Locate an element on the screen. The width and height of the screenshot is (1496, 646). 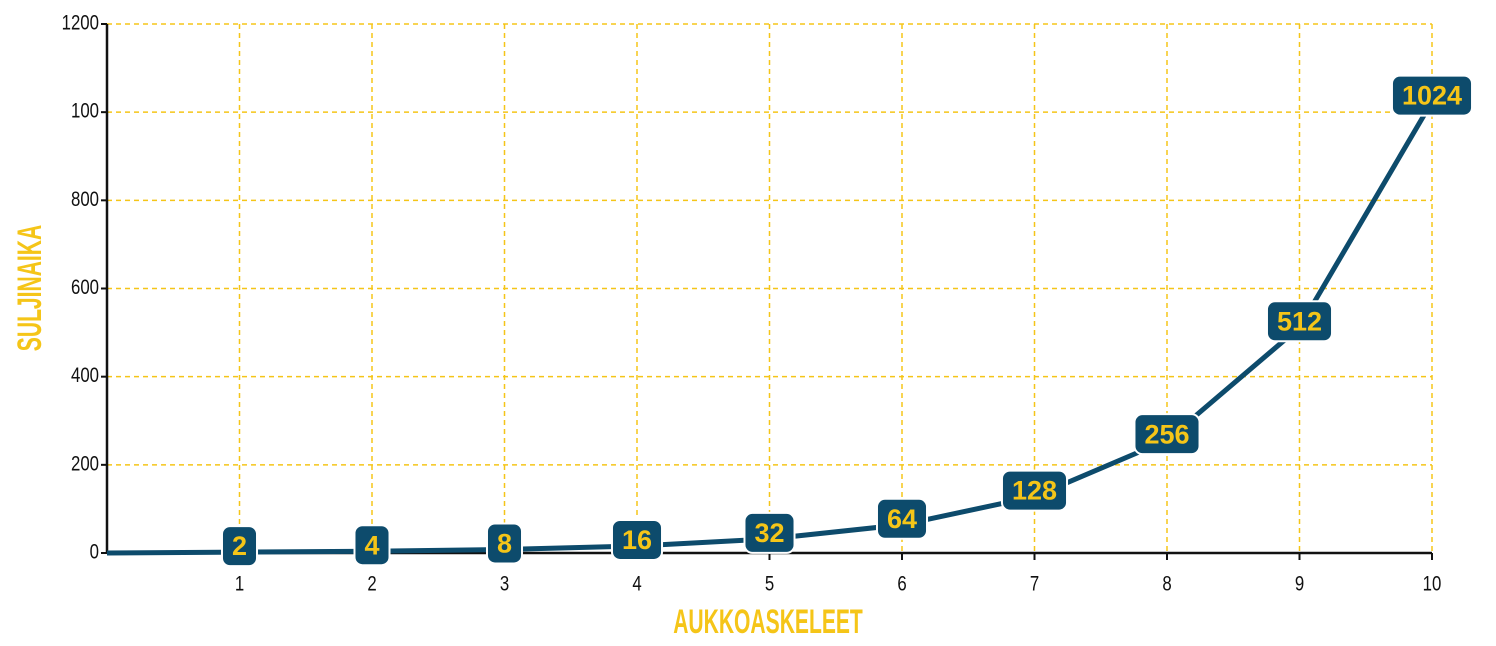
value-label: 4 is located at coordinates (371, 545).